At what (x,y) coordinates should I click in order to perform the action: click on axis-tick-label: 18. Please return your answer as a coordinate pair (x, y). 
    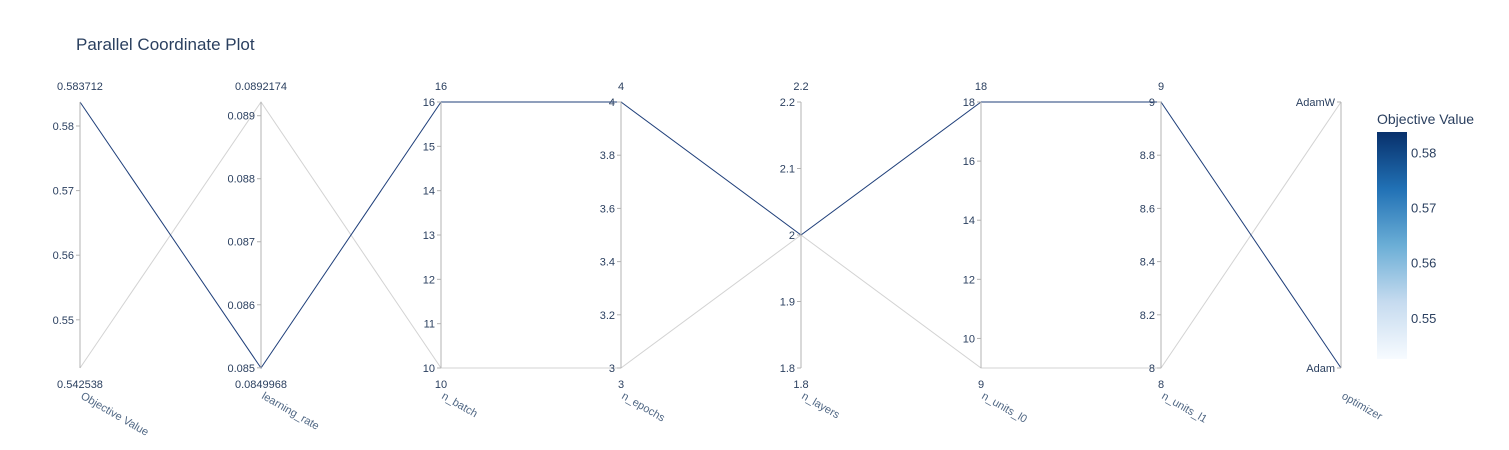
    Looking at the image, I should click on (969, 103).